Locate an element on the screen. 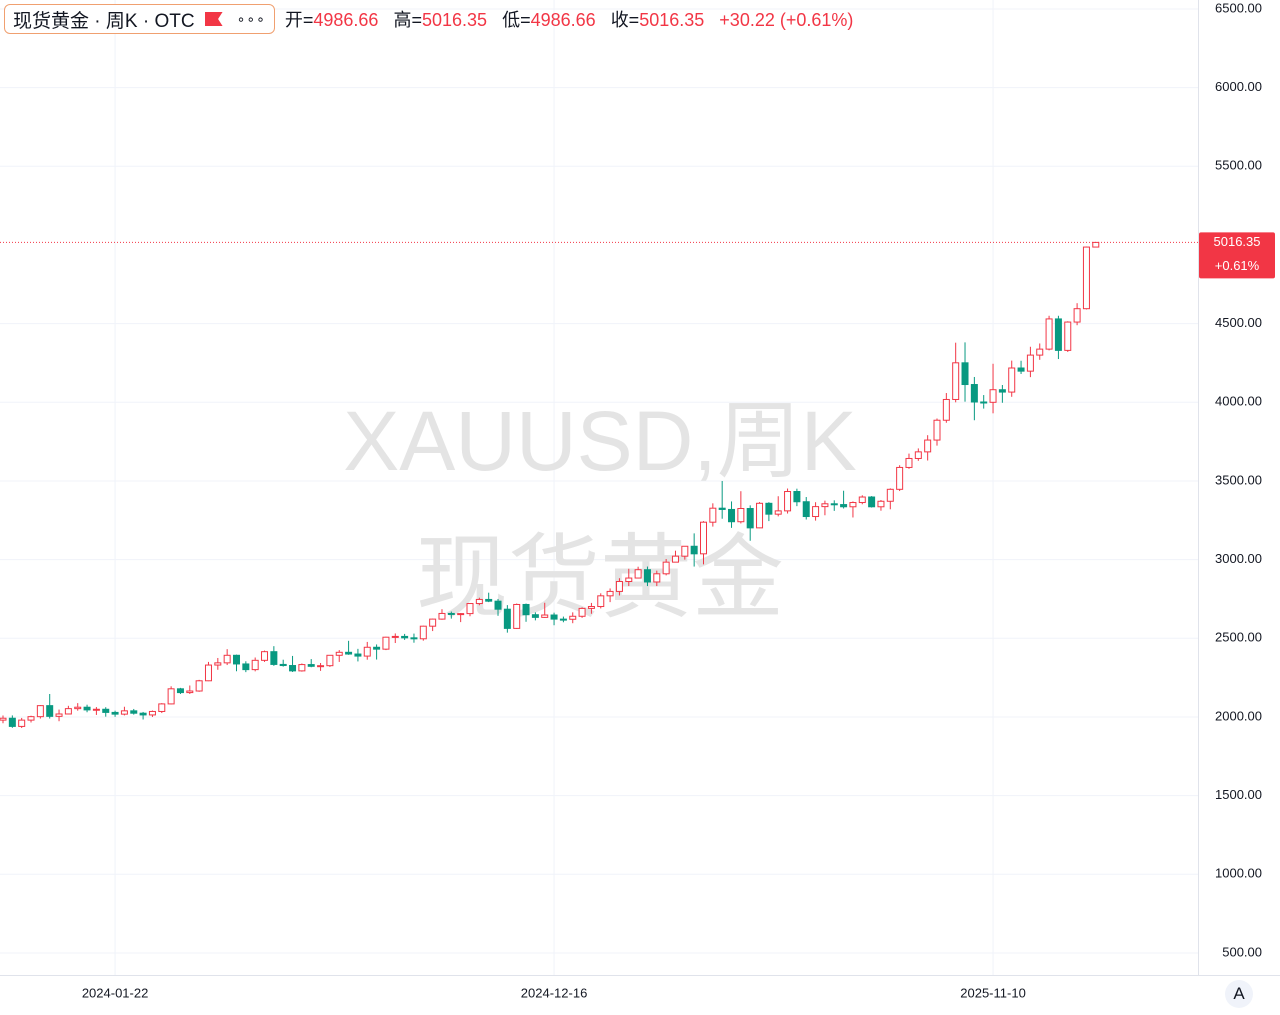  y-tick-label: 1500.00 is located at coordinates (1238, 794).